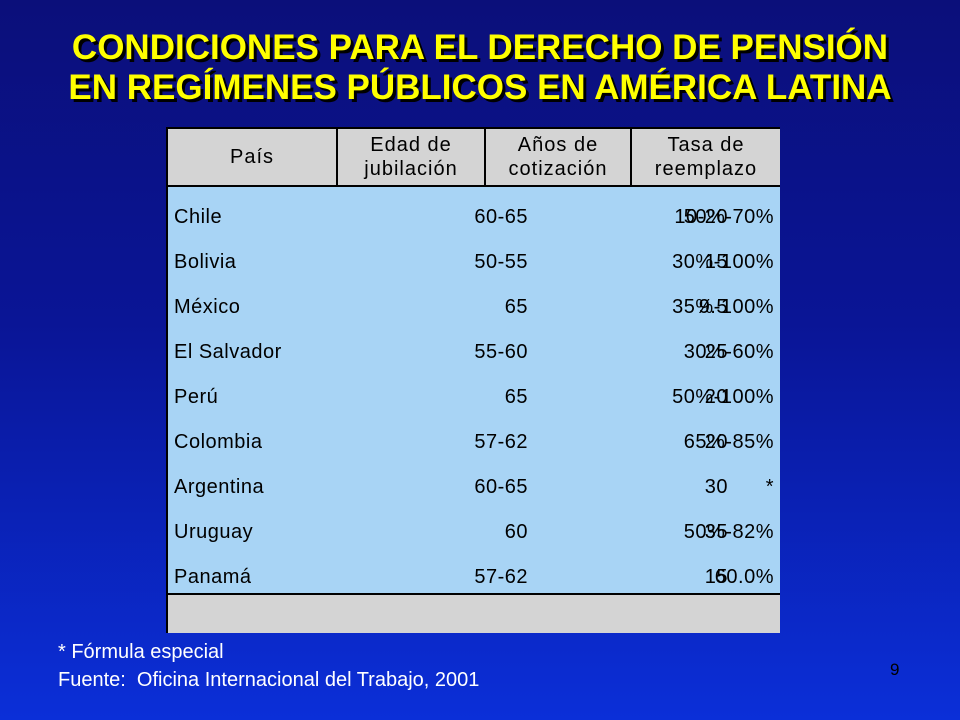 The height and width of the screenshot is (720, 960). What do you see at coordinates (228, 351) in the screenshot?
I see `cell-pais: El Salvador` at bounding box center [228, 351].